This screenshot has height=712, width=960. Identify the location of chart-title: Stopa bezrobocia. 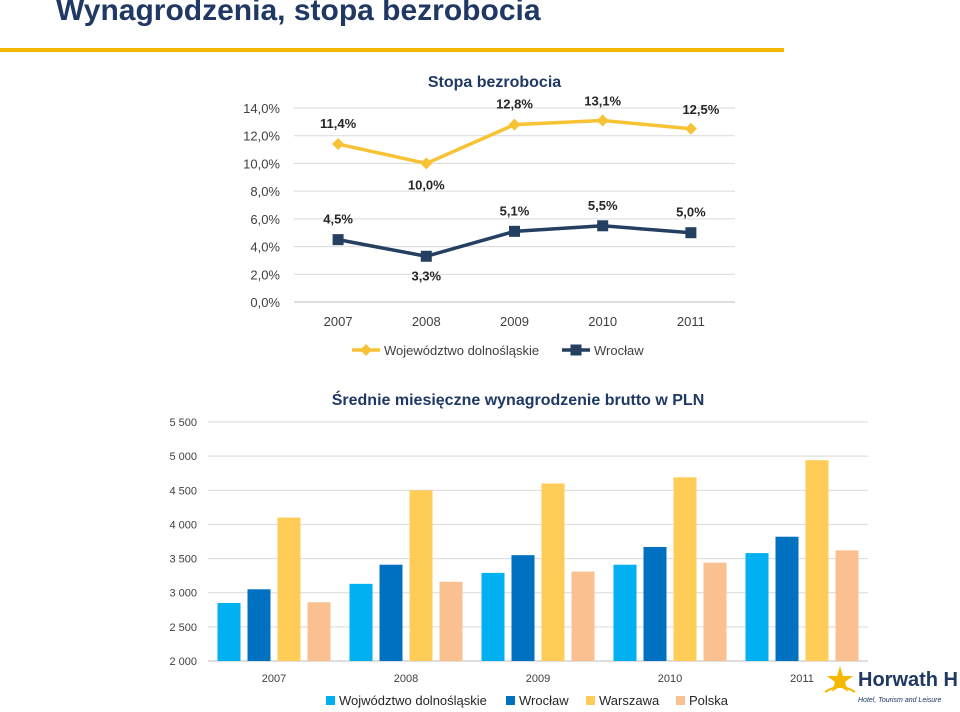
(494, 82).